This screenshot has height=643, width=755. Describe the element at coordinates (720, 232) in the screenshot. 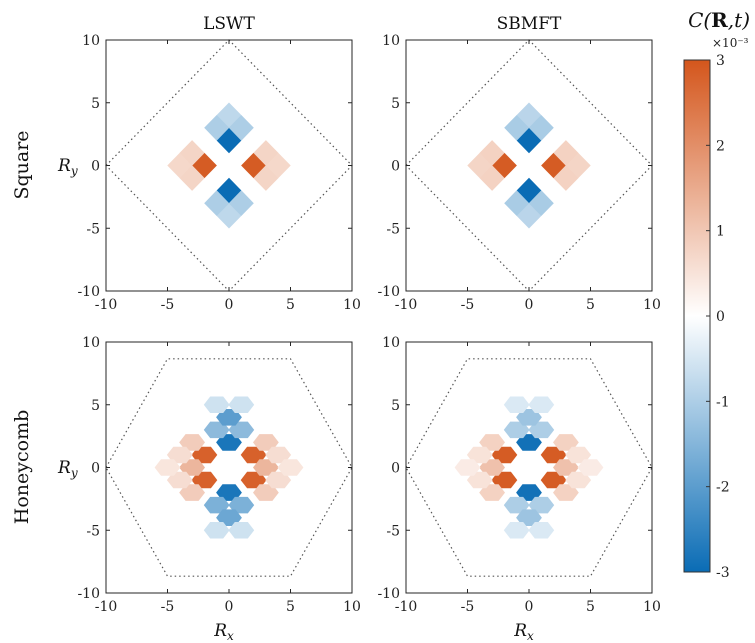

I see `colorbar-tick-label: 1` at that location.